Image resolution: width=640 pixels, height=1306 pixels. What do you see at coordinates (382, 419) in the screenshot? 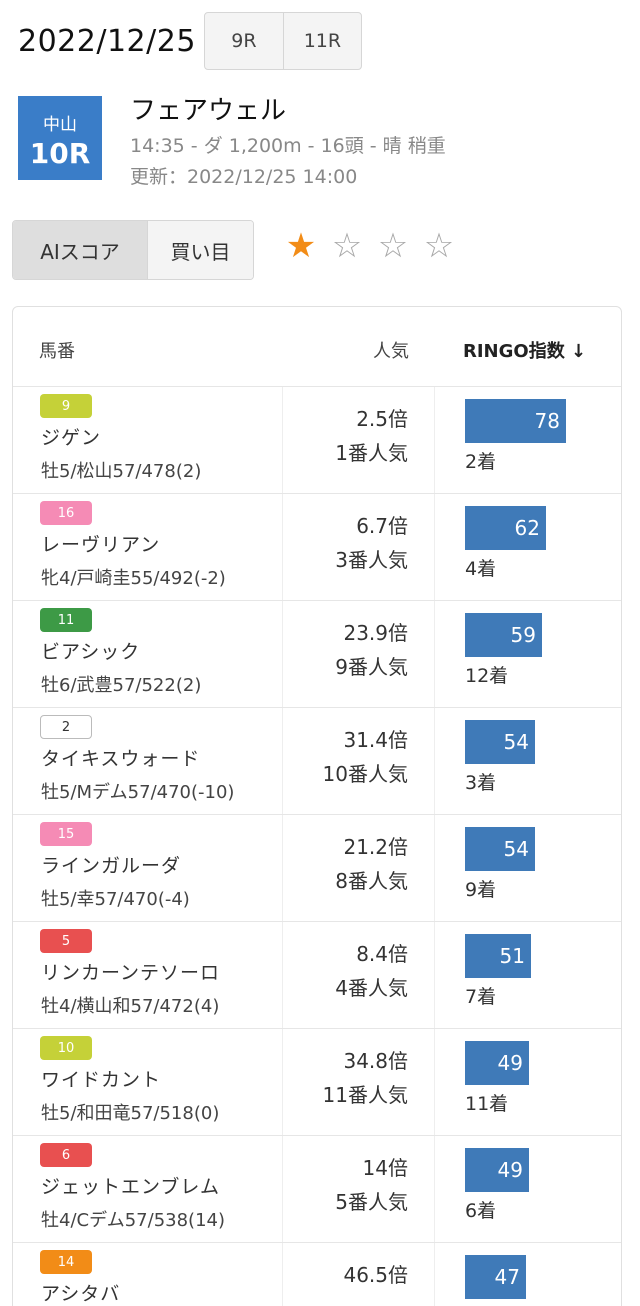
I see `odds-value: 2.5倍` at bounding box center [382, 419].